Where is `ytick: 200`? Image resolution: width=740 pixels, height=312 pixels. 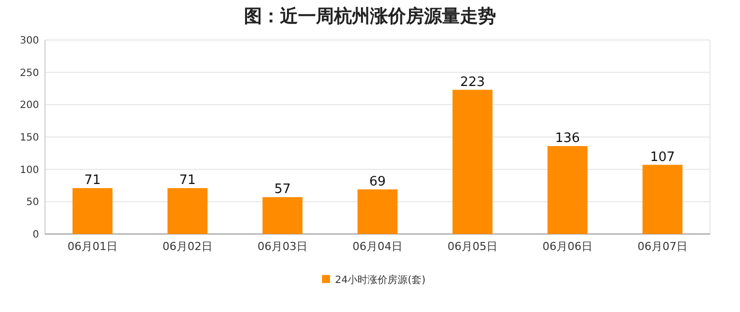 ytick: 200 is located at coordinates (29, 106).